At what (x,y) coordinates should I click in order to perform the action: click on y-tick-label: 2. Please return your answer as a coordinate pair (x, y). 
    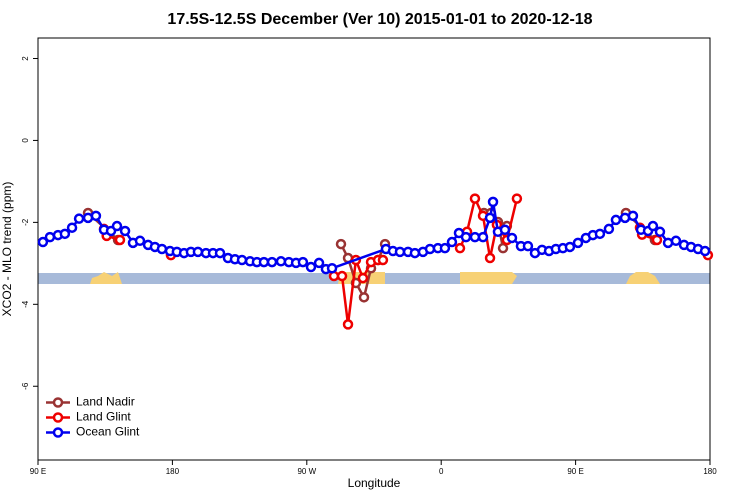
    Looking at the image, I should click on (25, 58).